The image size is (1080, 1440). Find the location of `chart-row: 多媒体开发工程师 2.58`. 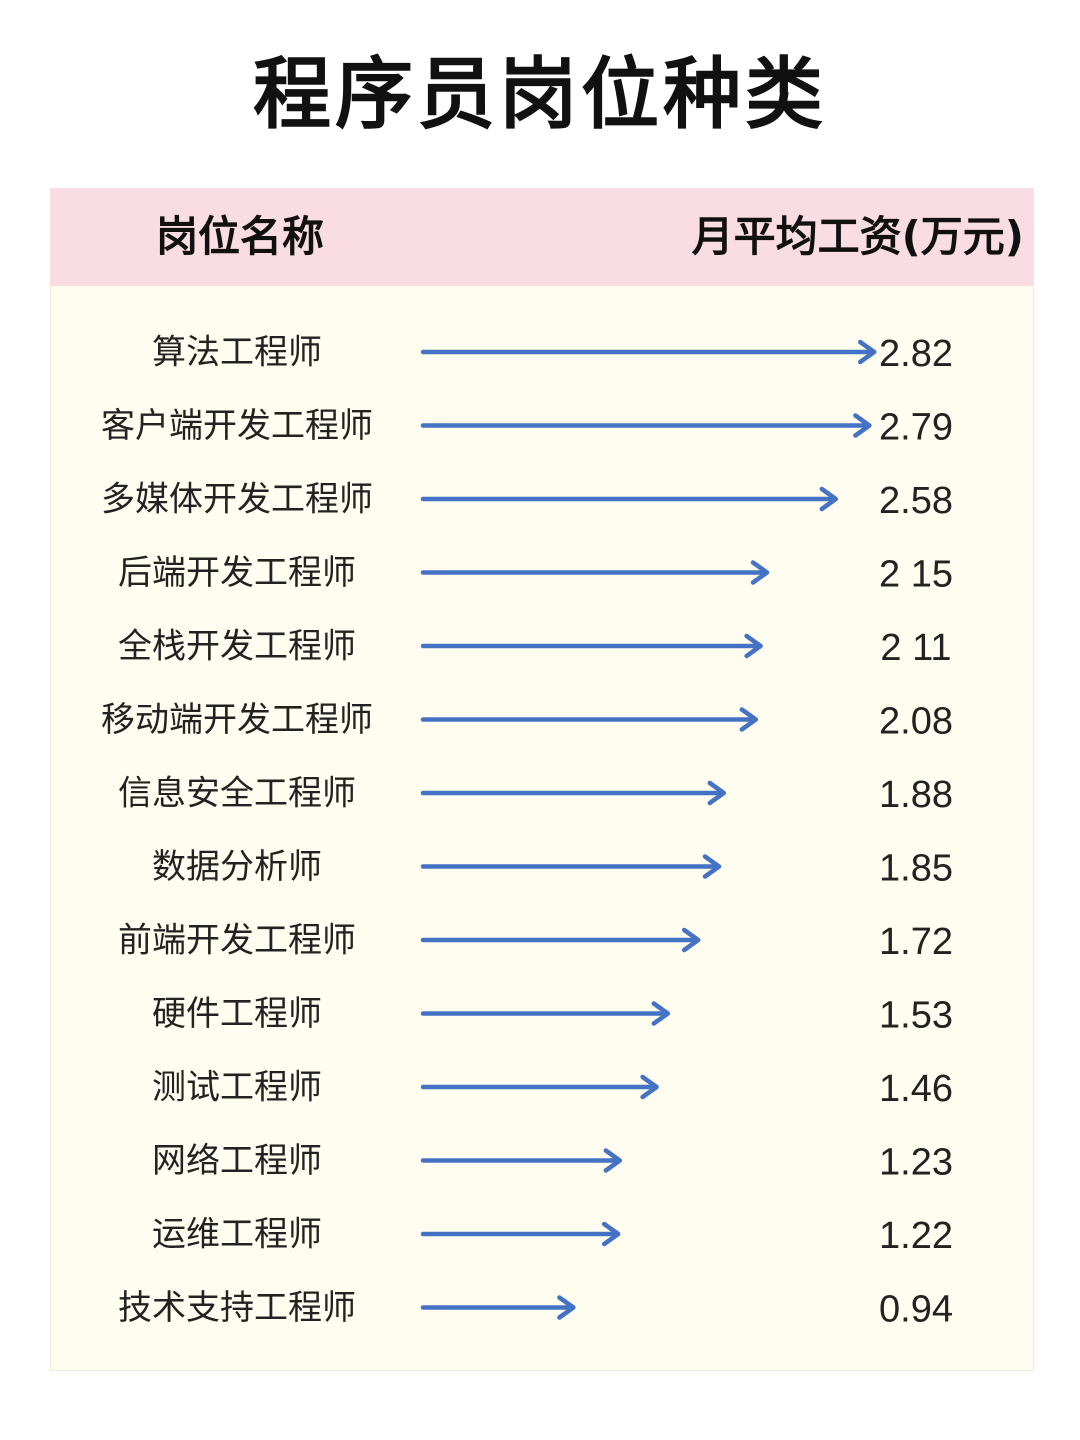

chart-row: 多媒体开发工程师 2.58 is located at coordinates (527, 501).